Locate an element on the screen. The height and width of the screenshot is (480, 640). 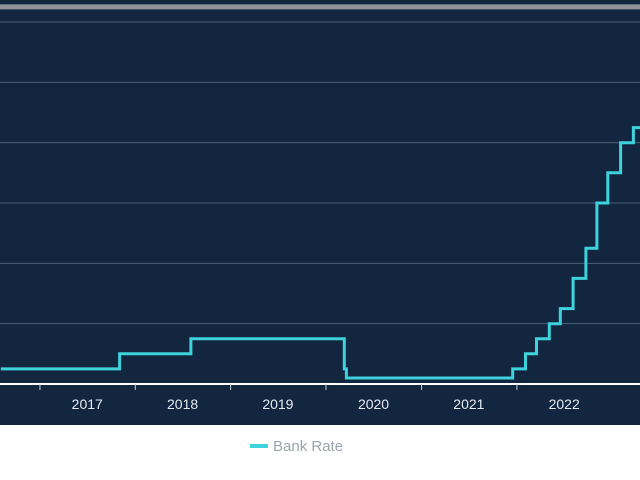
legend: Bank Rate is located at coordinates (296, 446).